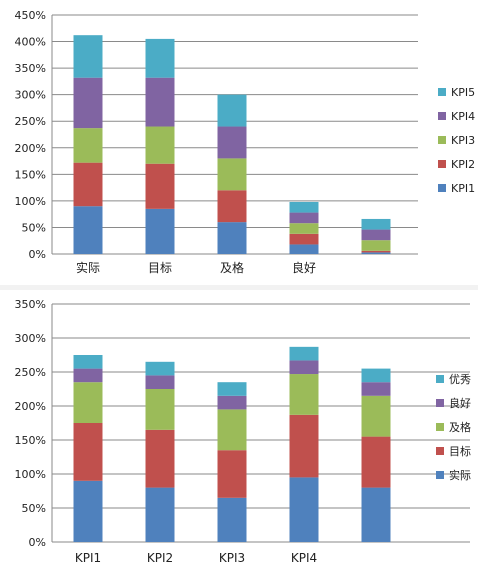  Describe the element at coordinates (30, 474) in the screenshot. I see `bottom-y-tick-label: 100%` at that location.